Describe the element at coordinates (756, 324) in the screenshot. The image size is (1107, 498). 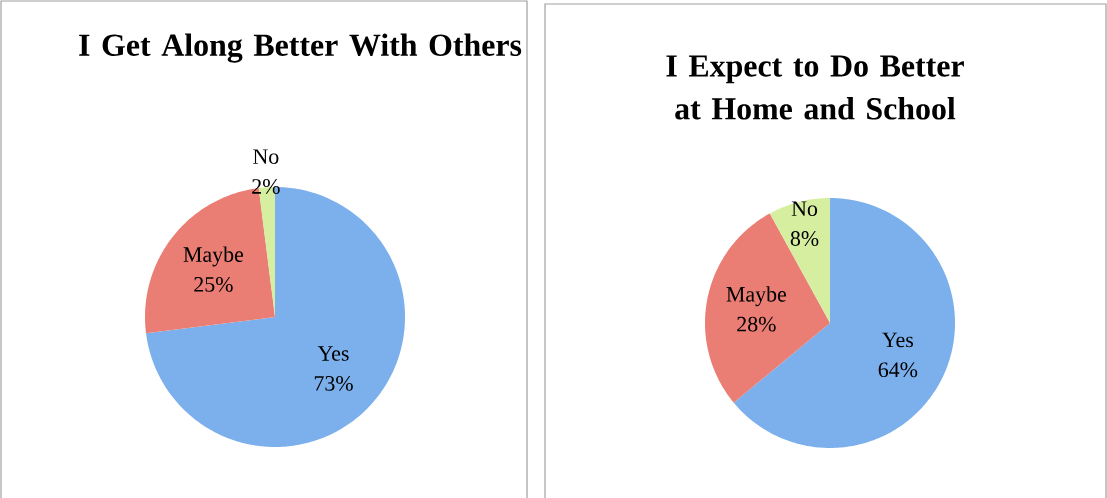
I see `data-label: 28%` at that location.